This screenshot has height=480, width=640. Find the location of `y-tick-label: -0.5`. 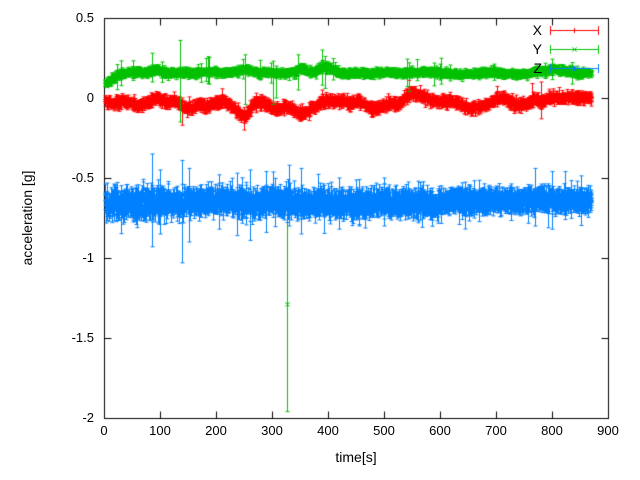

y-tick-label: -0.5 is located at coordinates (82, 177).